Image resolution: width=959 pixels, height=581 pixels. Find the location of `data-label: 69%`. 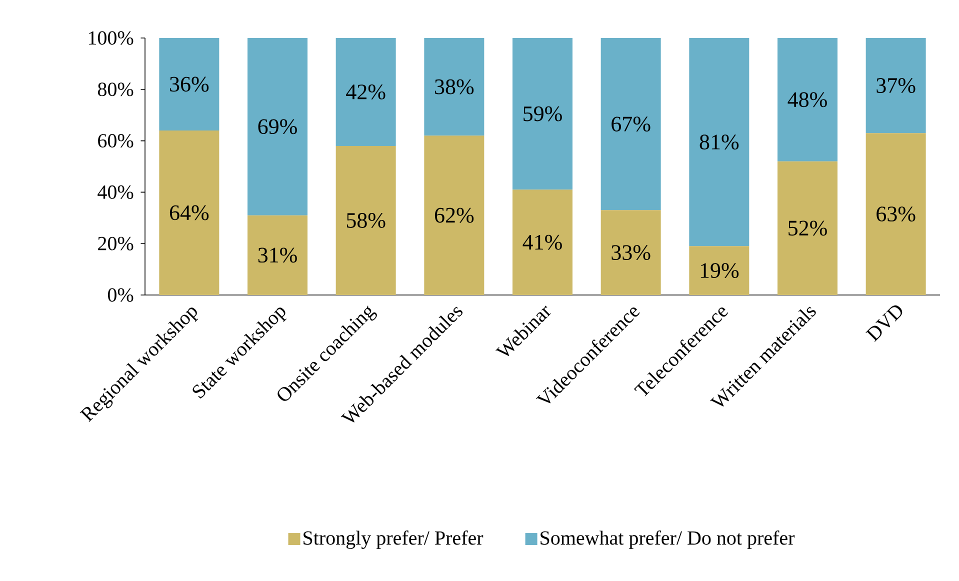

data-label: 69% is located at coordinates (277, 126).